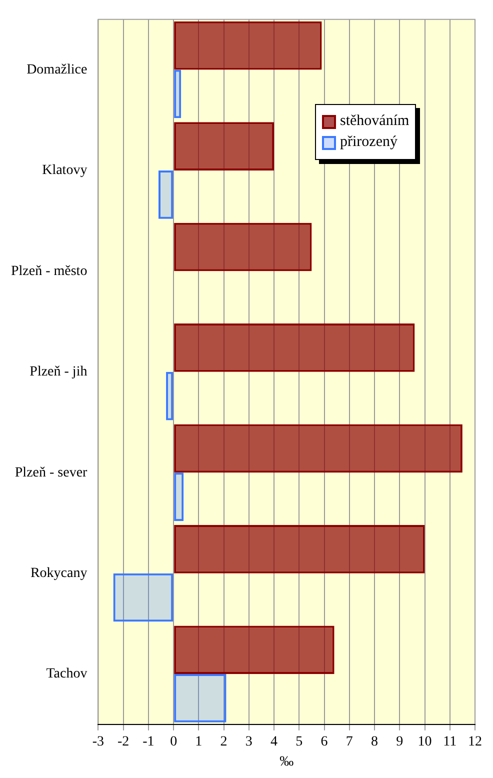  What do you see at coordinates (174, 742) in the screenshot?
I see `x-tick-label: 0` at bounding box center [174, 742].